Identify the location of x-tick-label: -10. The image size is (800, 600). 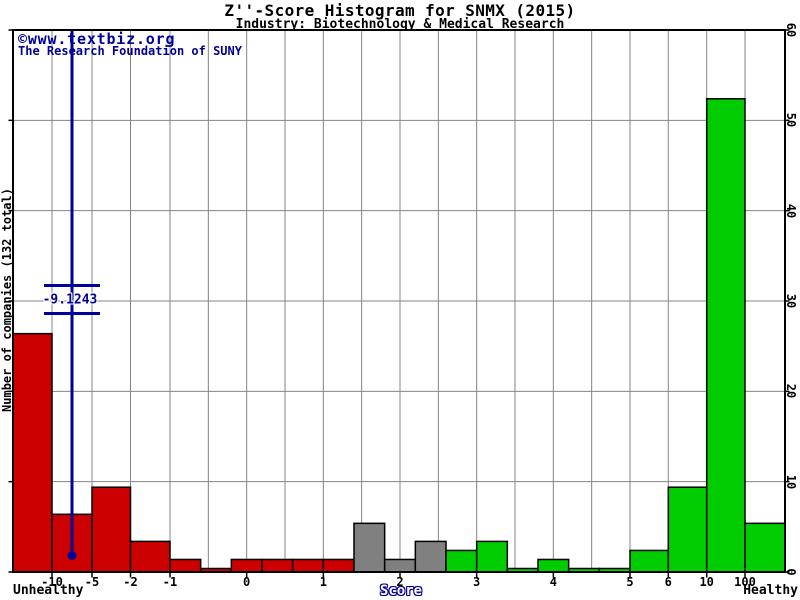
(52, 582).